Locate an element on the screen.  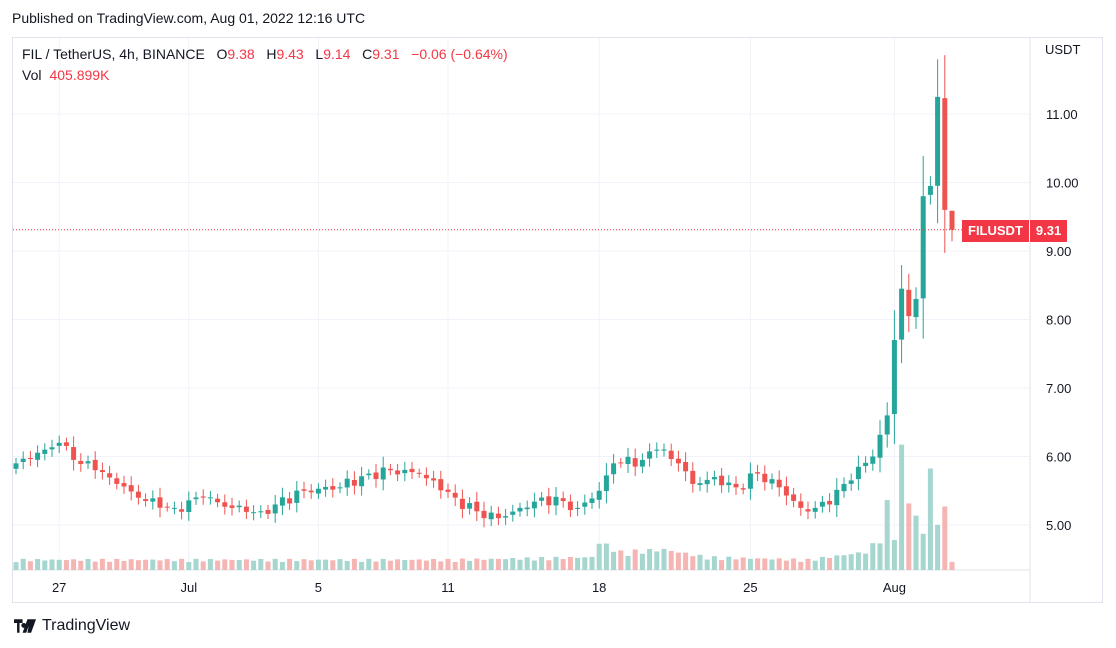
last-price-tag: FILUSDT 9.31 is located at coordinates (1015, 231).